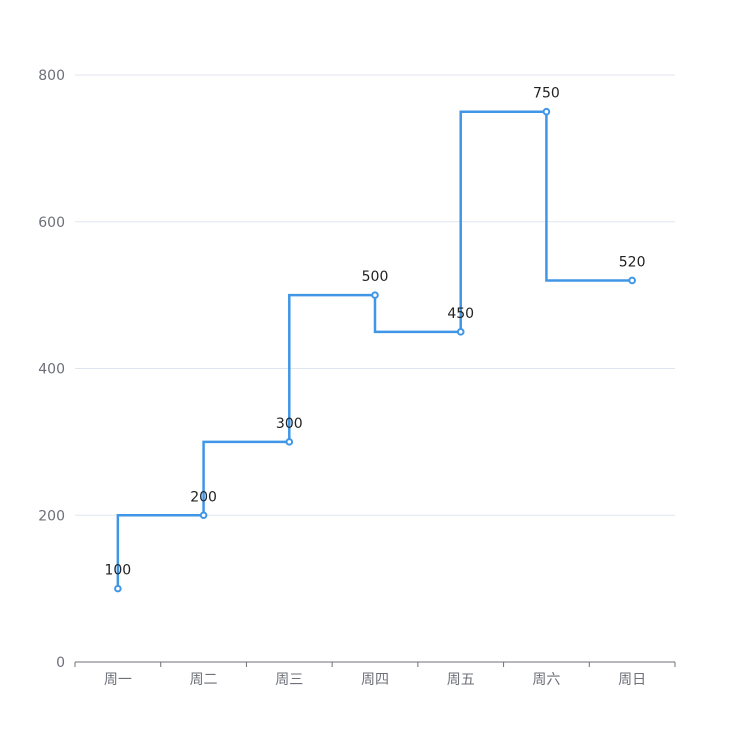  I want to click on x-tick-label: 周二, so click(204, 680).